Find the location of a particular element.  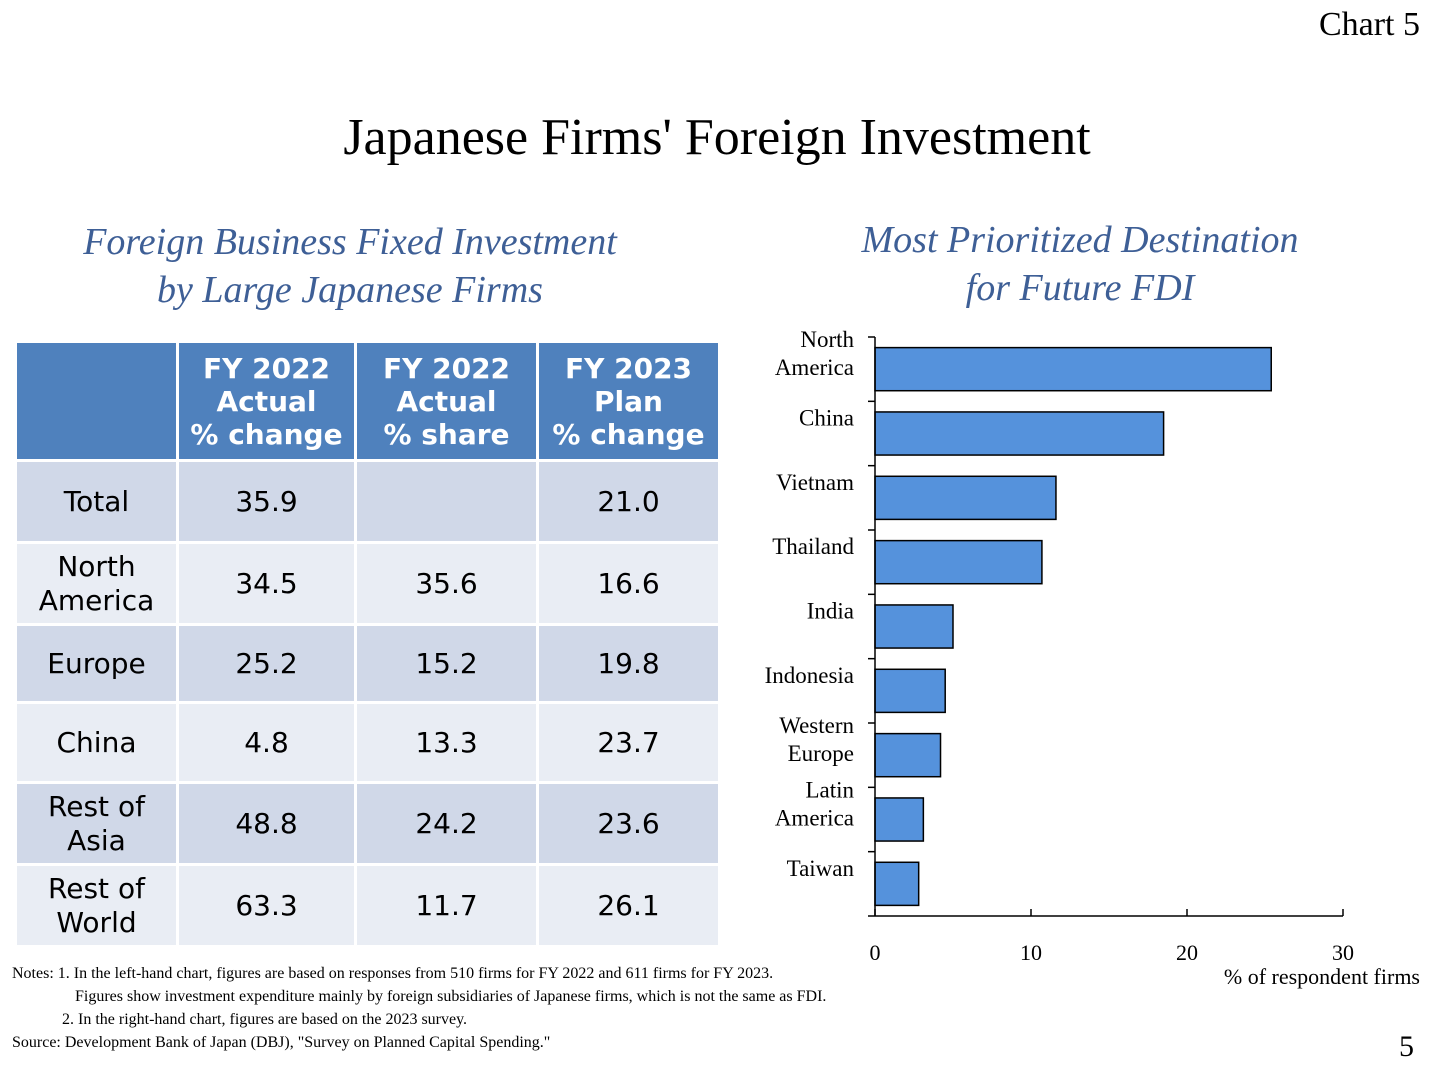

page-number: 5 is located at coordinates (1406, 1046).